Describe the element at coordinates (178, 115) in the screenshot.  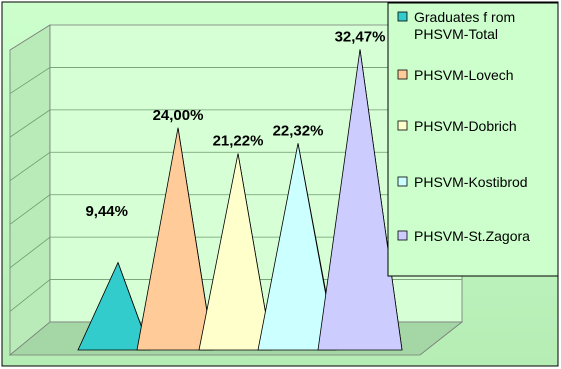
I see `data-label: 24,00%` at that location.